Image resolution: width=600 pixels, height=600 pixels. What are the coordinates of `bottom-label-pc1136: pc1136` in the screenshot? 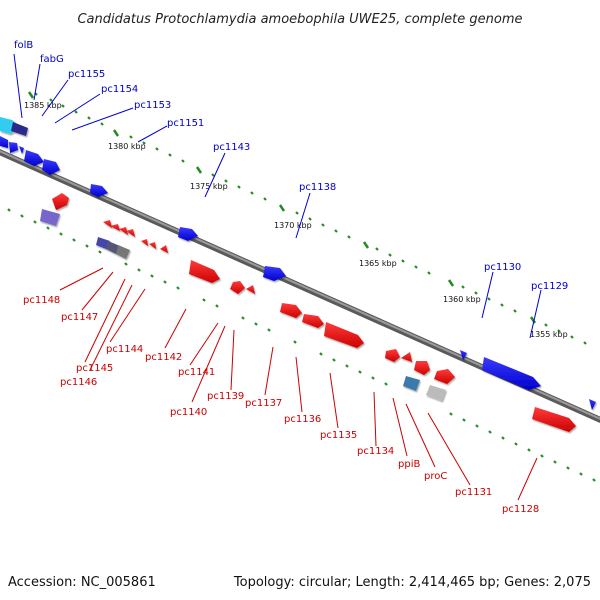 It's located at (302, 419).